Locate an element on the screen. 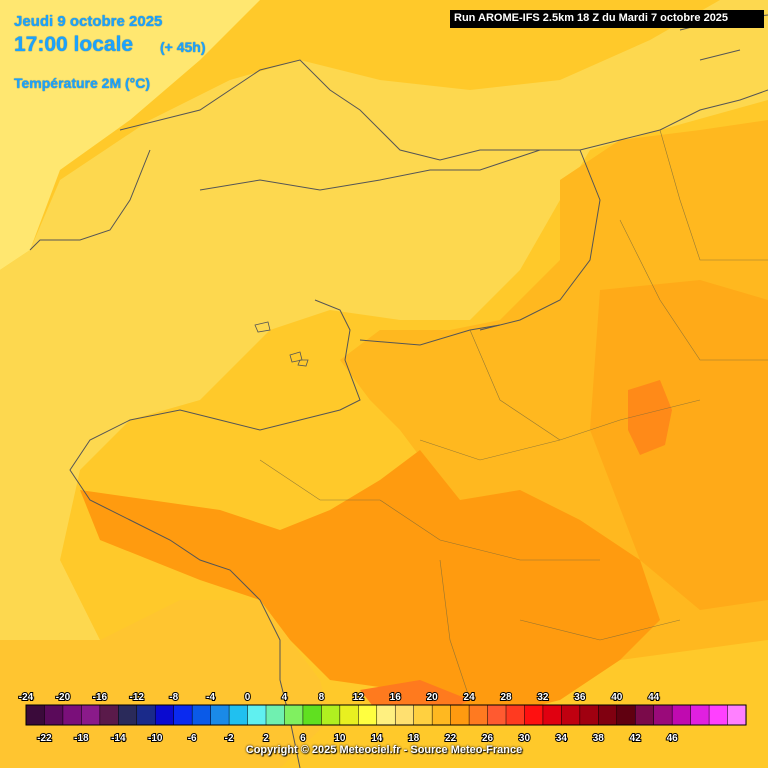  scale-label-bottom: -6 is located at coordinates (192, 738).